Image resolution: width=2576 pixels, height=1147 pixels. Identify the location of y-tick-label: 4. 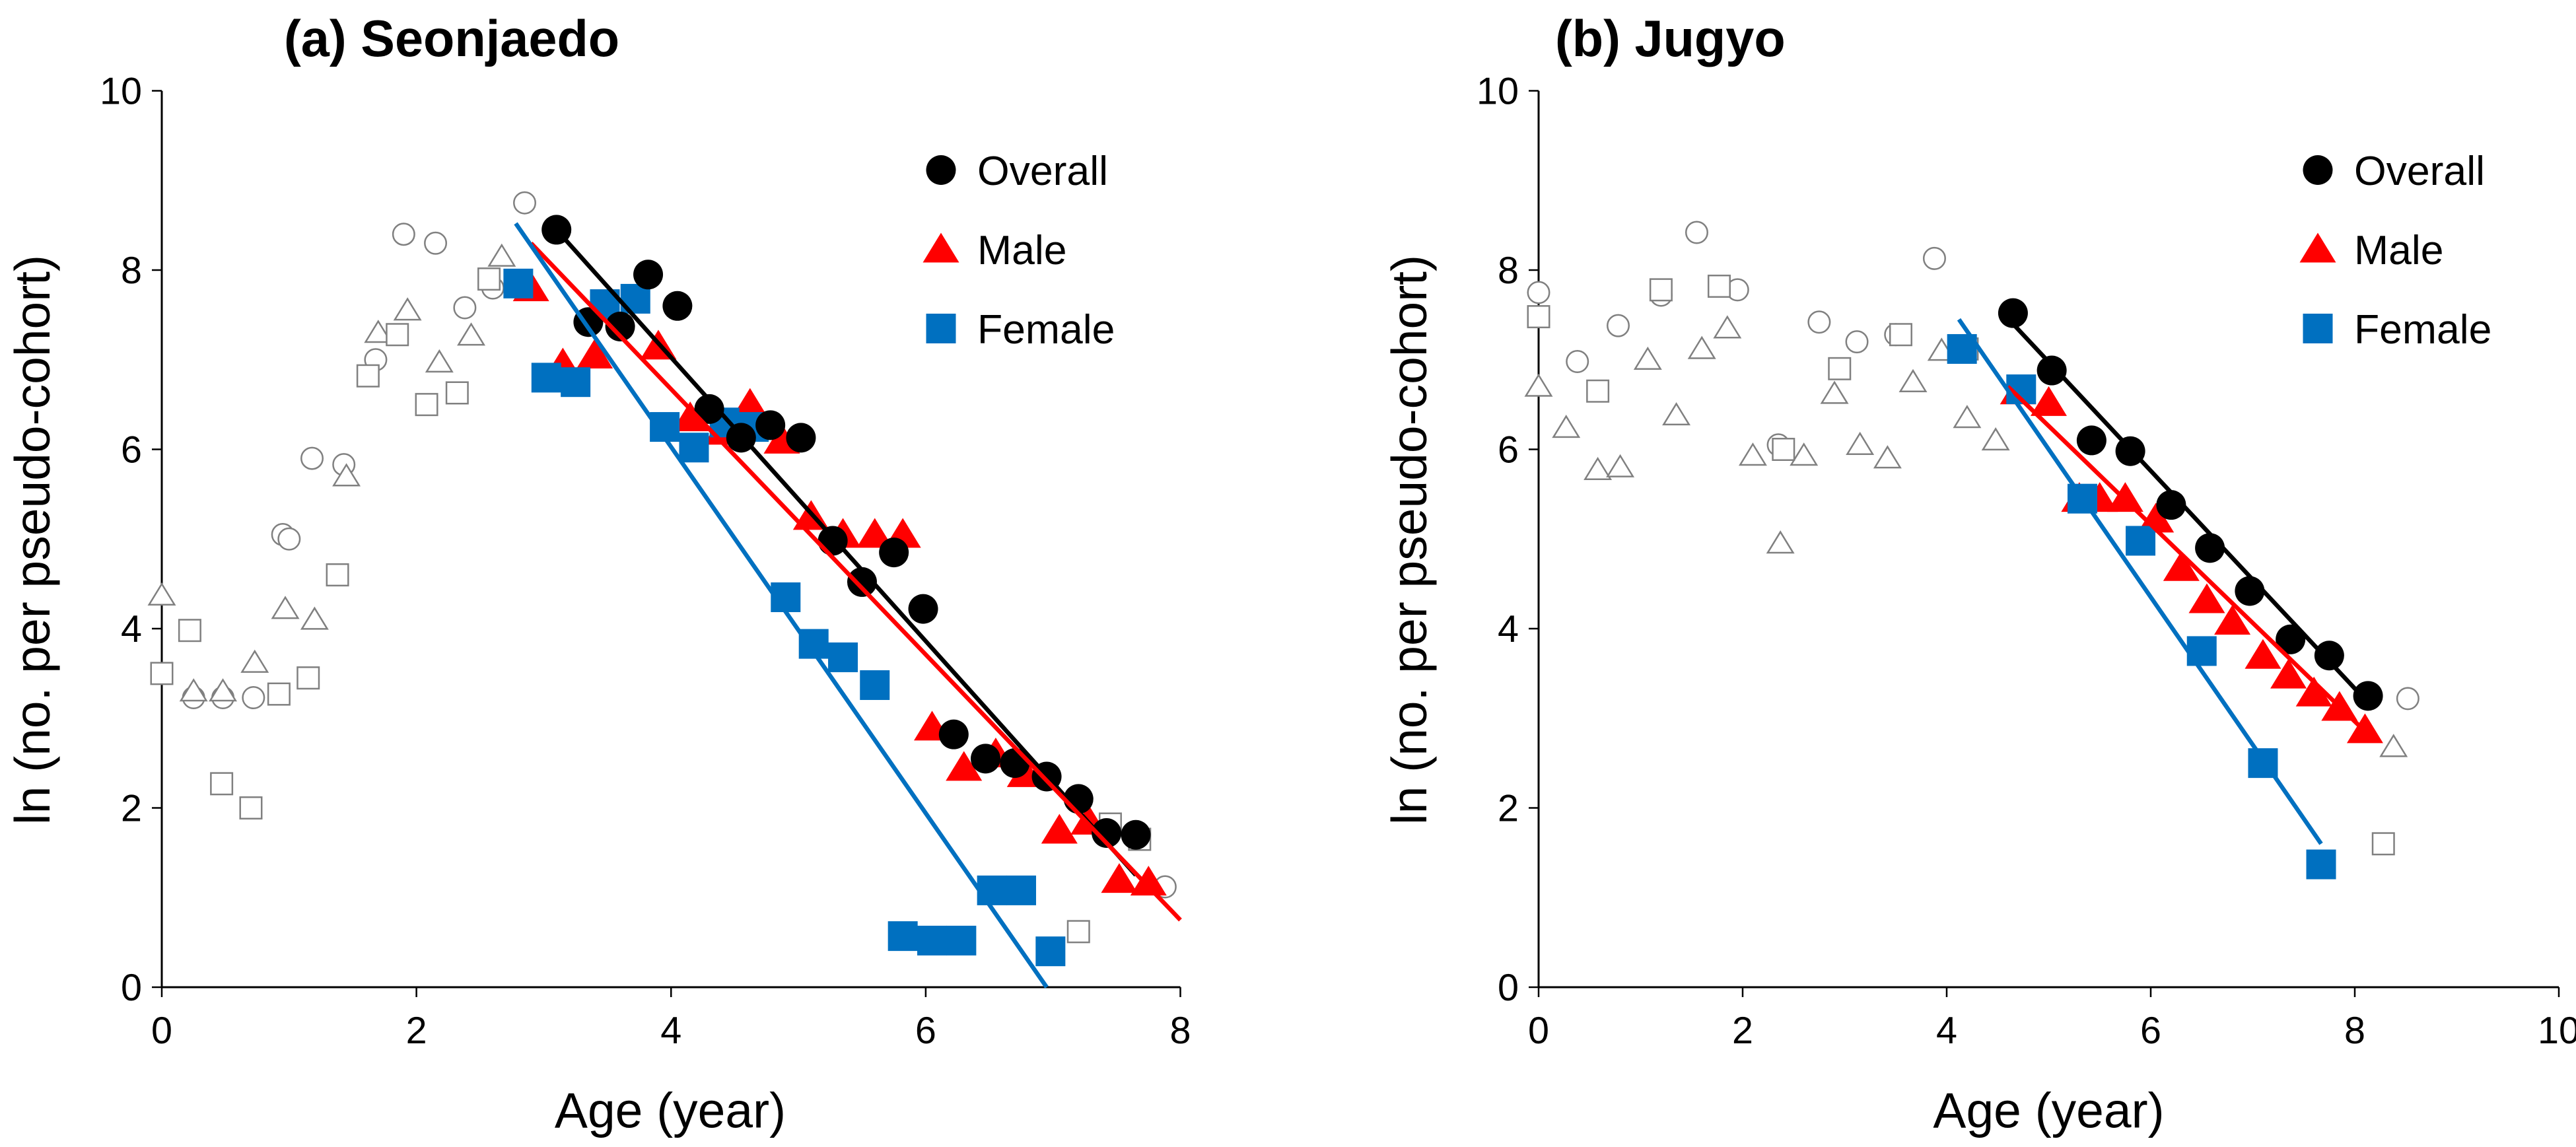
(132, 629).